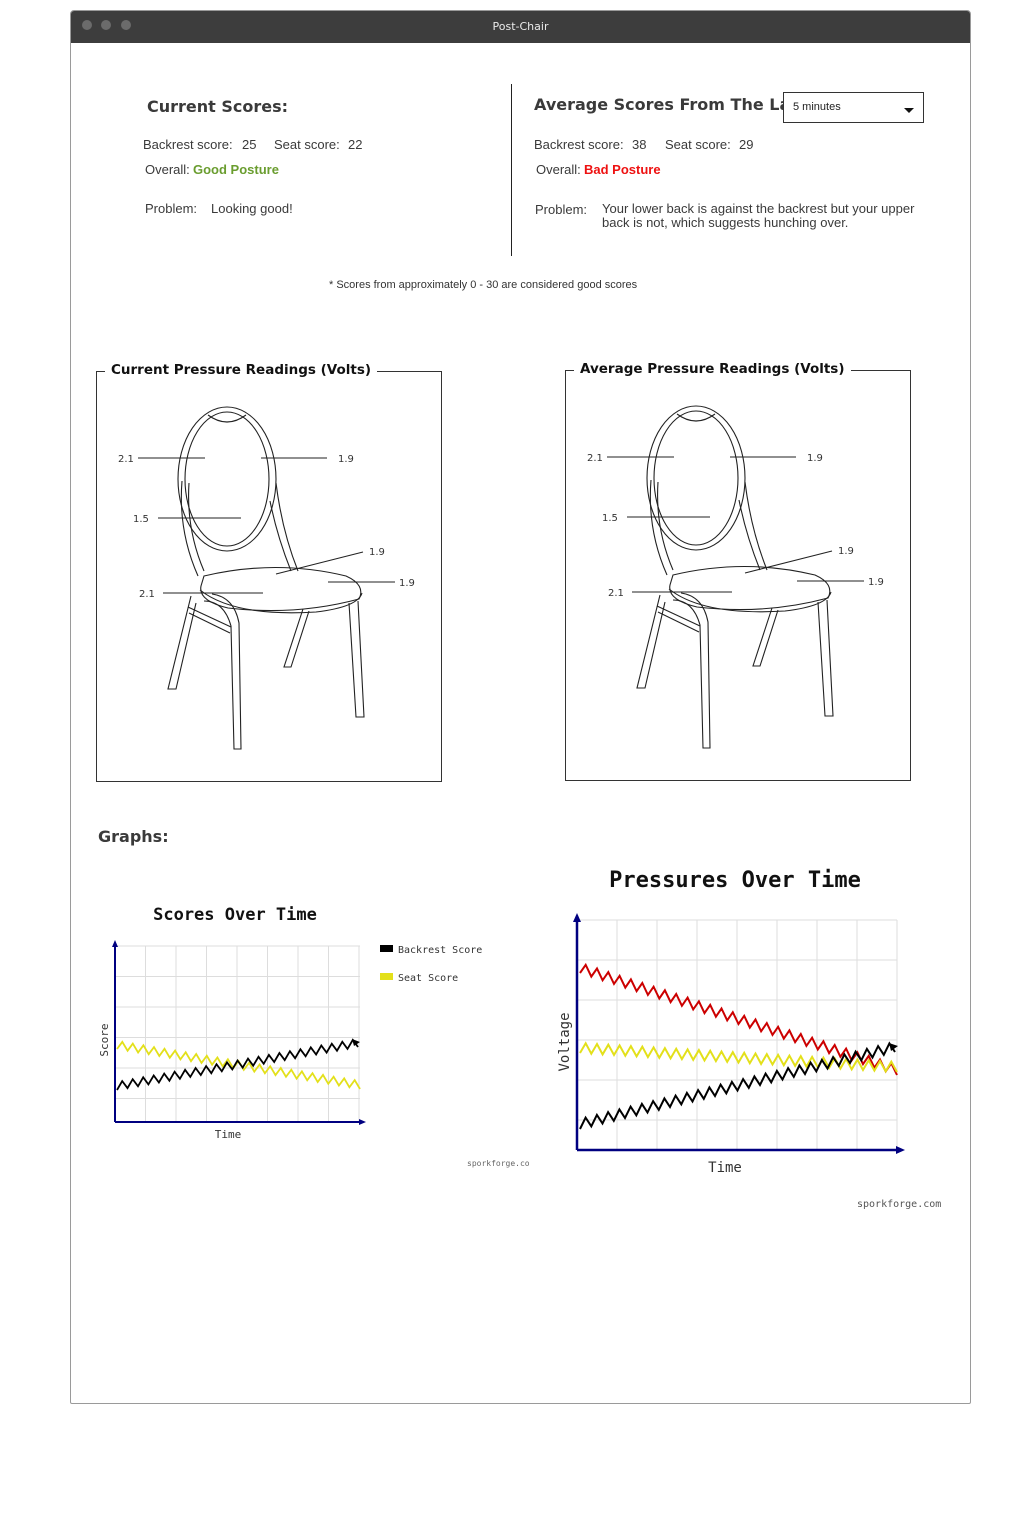 This screenshot has height=1514, width=1020. What do you see at coordinates (87, 25) in the screenshot?
I see `close-window-button` at bounding box center [87, 25].